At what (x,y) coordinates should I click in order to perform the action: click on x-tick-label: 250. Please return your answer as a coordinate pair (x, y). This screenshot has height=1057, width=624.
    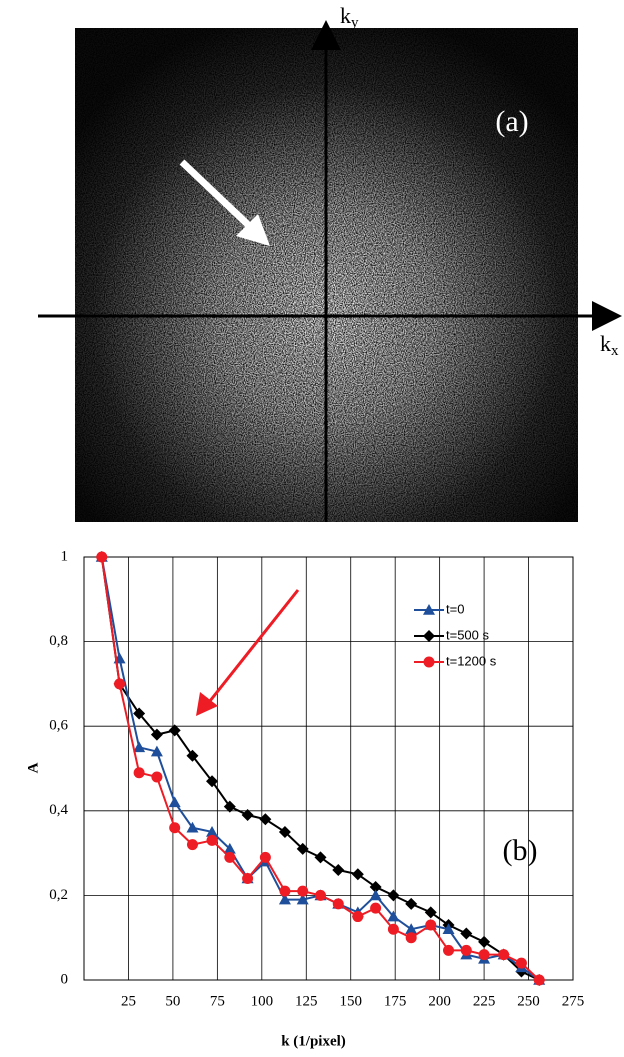
    Looking at the image, I should click on (528, 1001).